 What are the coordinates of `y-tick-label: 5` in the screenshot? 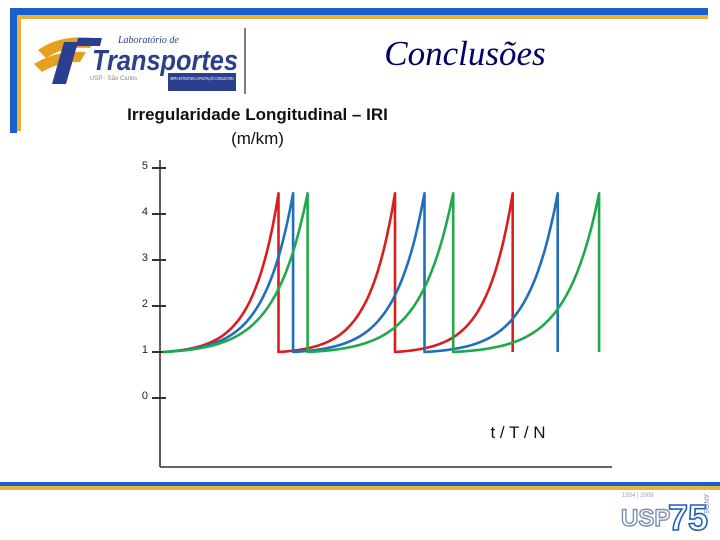 It's located at (145, 166).